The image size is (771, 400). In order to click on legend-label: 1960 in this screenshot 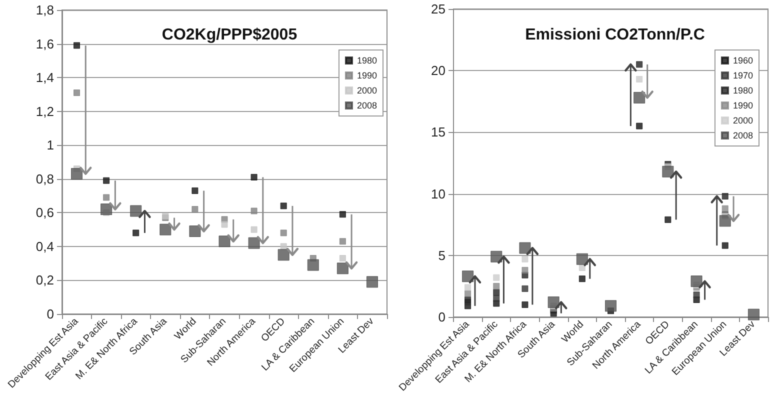, I will do `click(743, 61)`.